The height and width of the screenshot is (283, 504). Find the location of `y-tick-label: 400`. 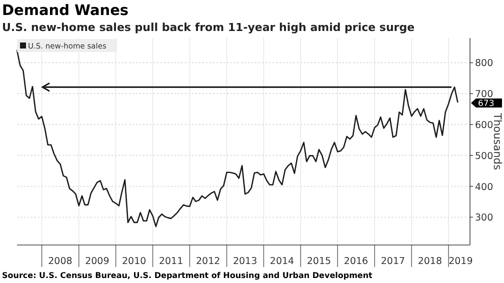

y-tick-label: 400 is located at coordinates (484, 187).